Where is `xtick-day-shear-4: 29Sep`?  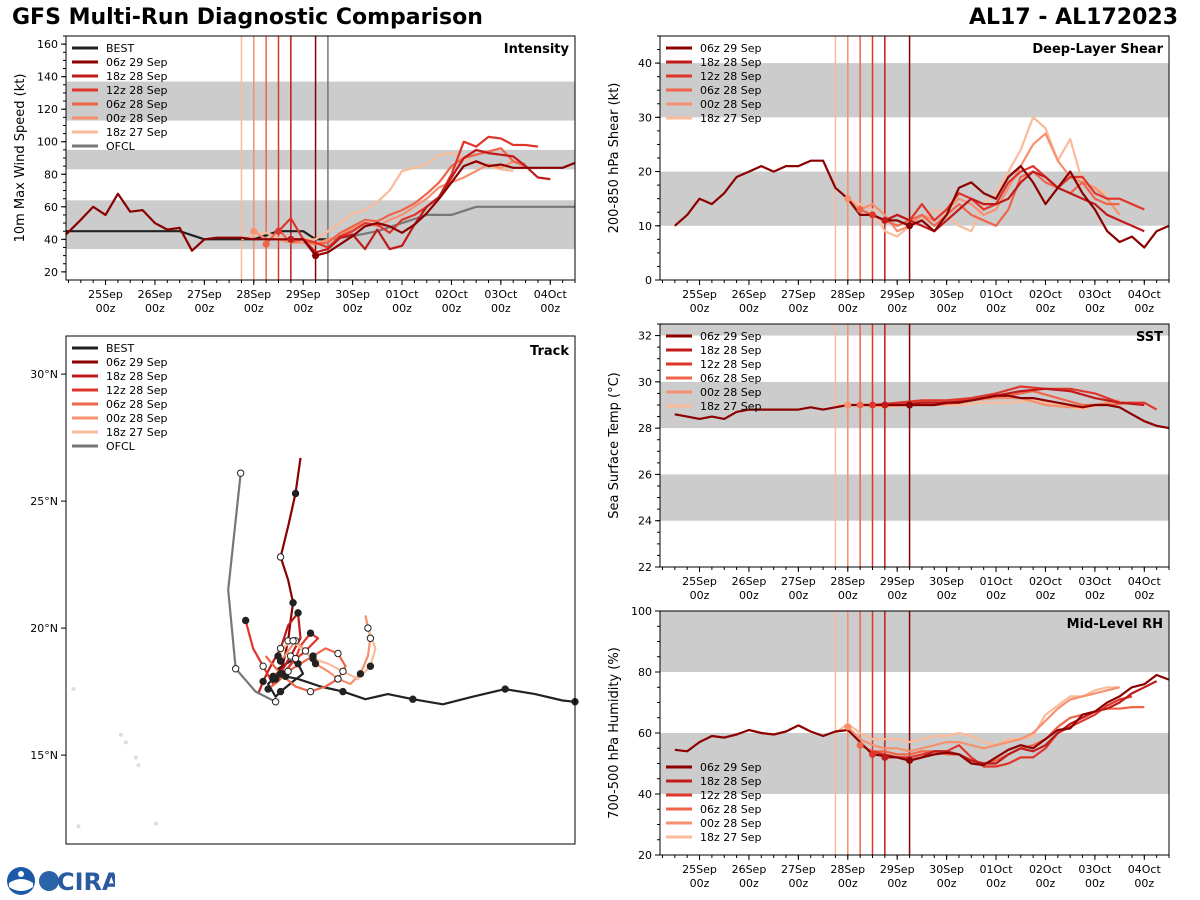 xtick-day-shear-4: 29Sep is located at coordinates (897, 294).